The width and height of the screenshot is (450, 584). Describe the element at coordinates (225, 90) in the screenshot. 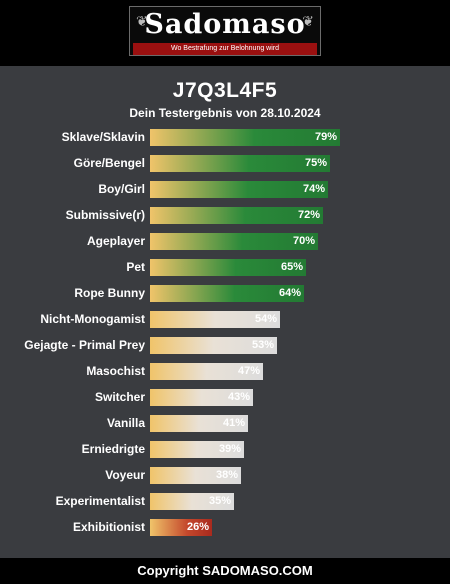

I see `result-title: J7Q3L4F5` at that location.